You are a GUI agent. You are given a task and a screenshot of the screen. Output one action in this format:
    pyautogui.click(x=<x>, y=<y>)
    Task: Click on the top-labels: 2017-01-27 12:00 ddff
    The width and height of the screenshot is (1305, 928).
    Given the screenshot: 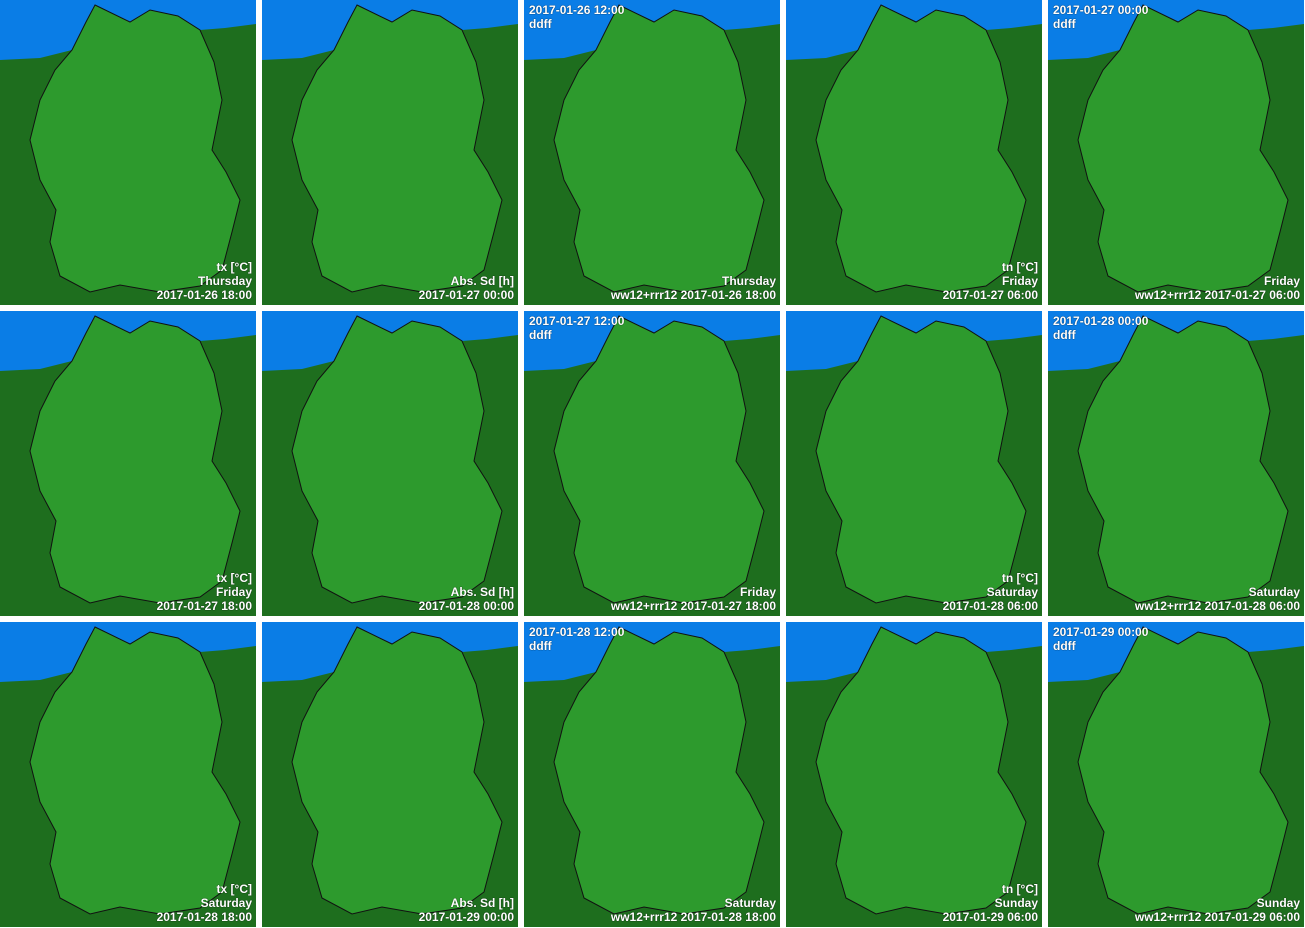 What is the action you would take?
    pyautogui.click(x=576, y=328)
    